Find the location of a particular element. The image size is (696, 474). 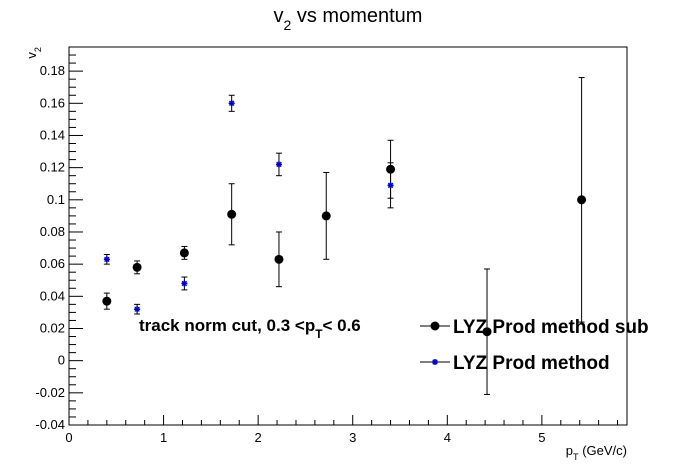

x-axis-title: pT (GeV/c) is located at coordinates (596, 452).